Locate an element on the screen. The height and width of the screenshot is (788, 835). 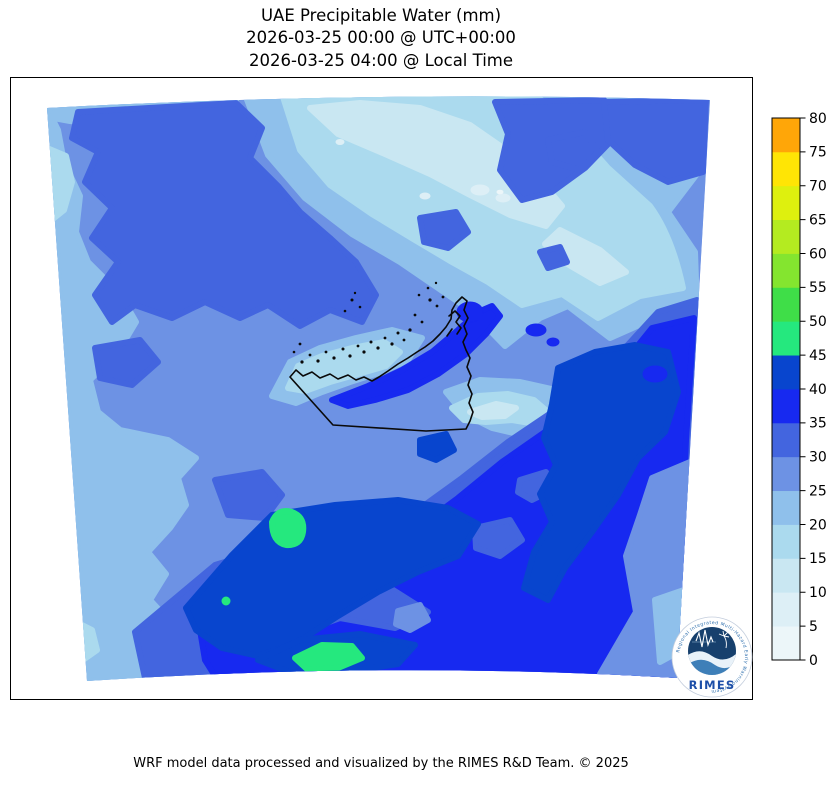
colorbar-tick-label-50: 50 is located at coordinates (818, 322).